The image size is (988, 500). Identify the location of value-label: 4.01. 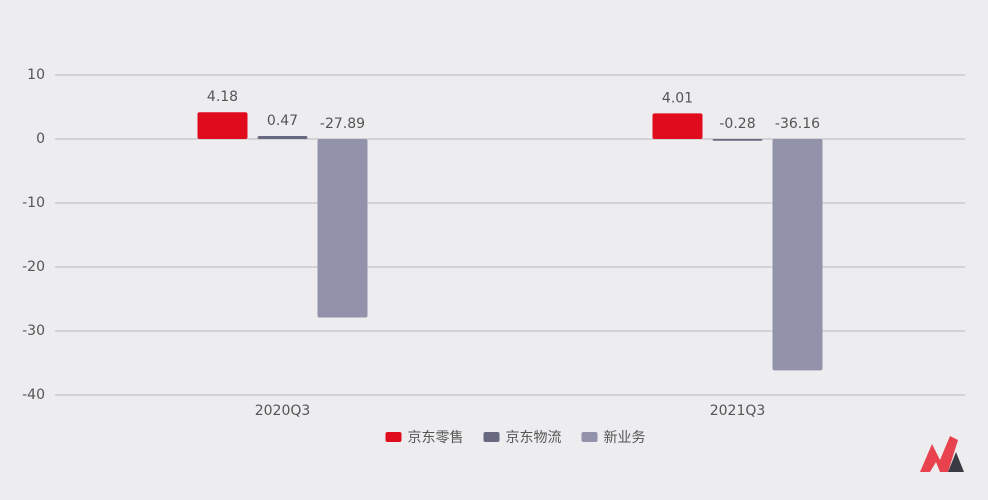
(677, 98).